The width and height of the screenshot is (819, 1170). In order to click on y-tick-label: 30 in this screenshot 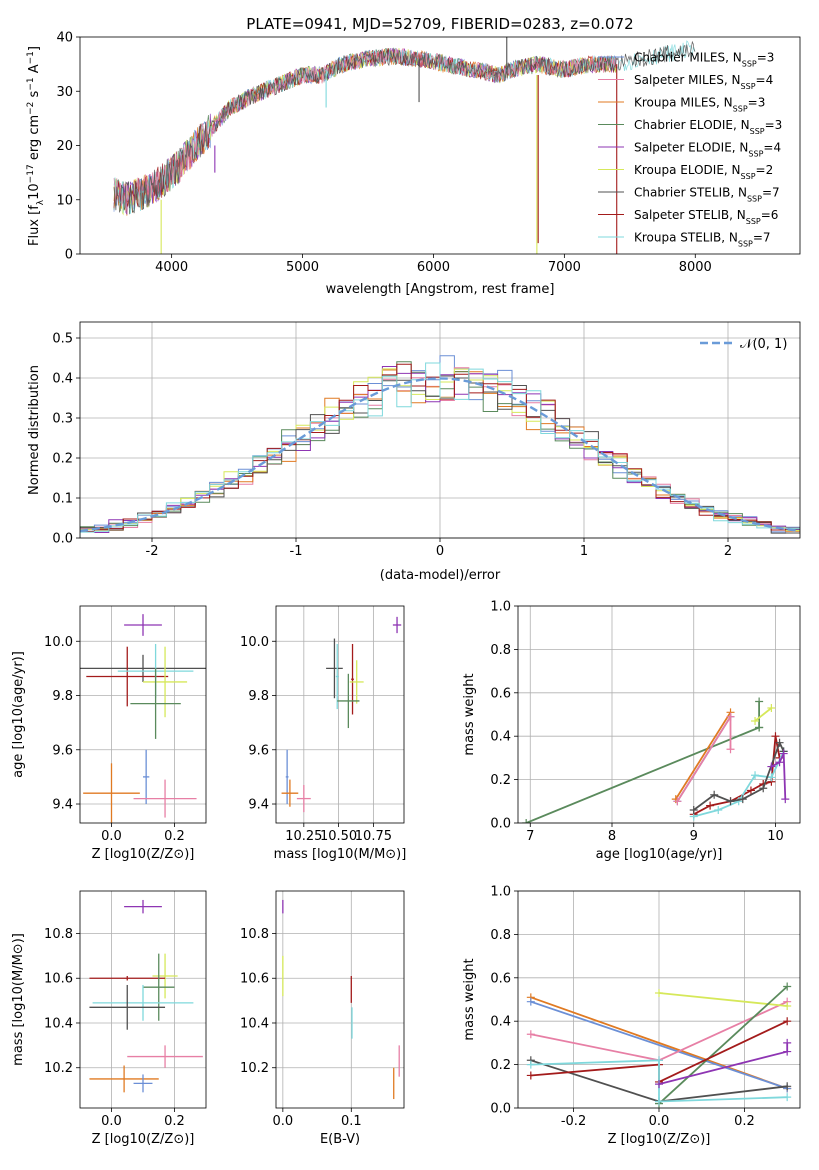, I will do `click(64, 92)`.